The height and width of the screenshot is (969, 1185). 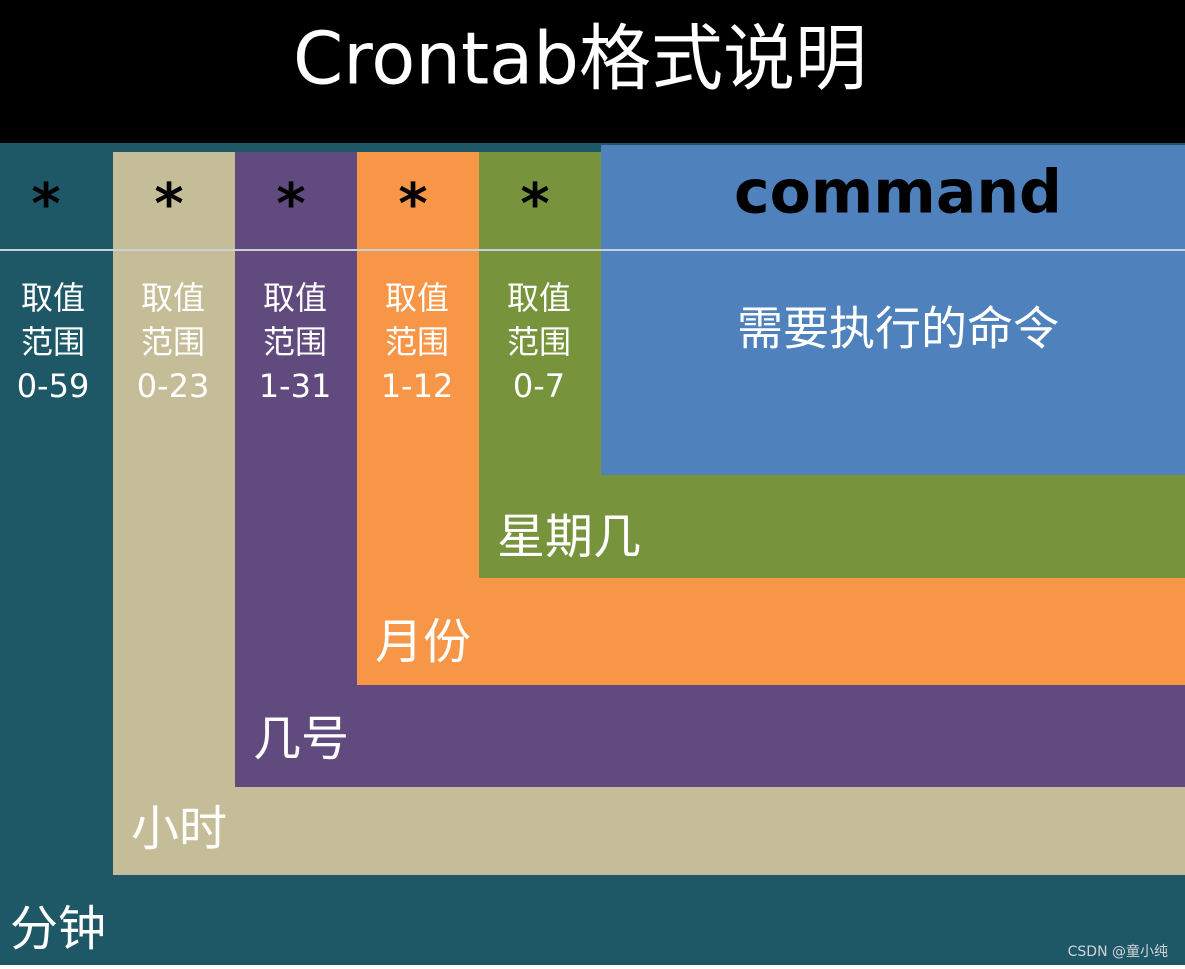 What do you see at coordinates (53, 386) in the screenshot?
I see `field-range: 0-59` at bounding box center [53, 386].